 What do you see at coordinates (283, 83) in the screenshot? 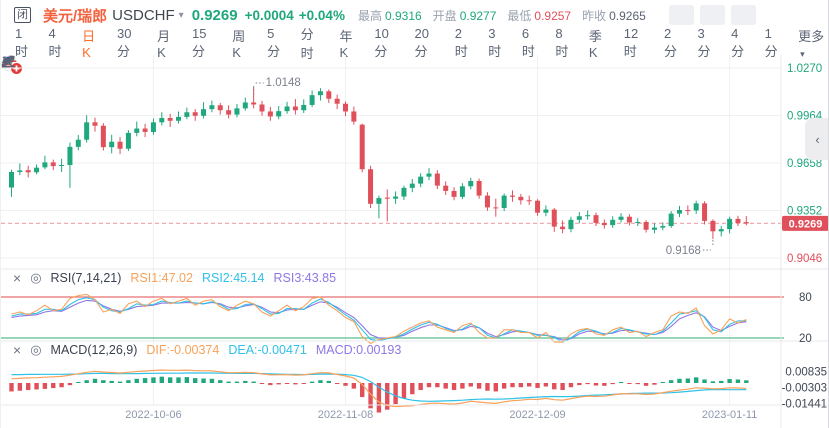
I see `svg-text: 1.0148` at bounding box center [283, 83].